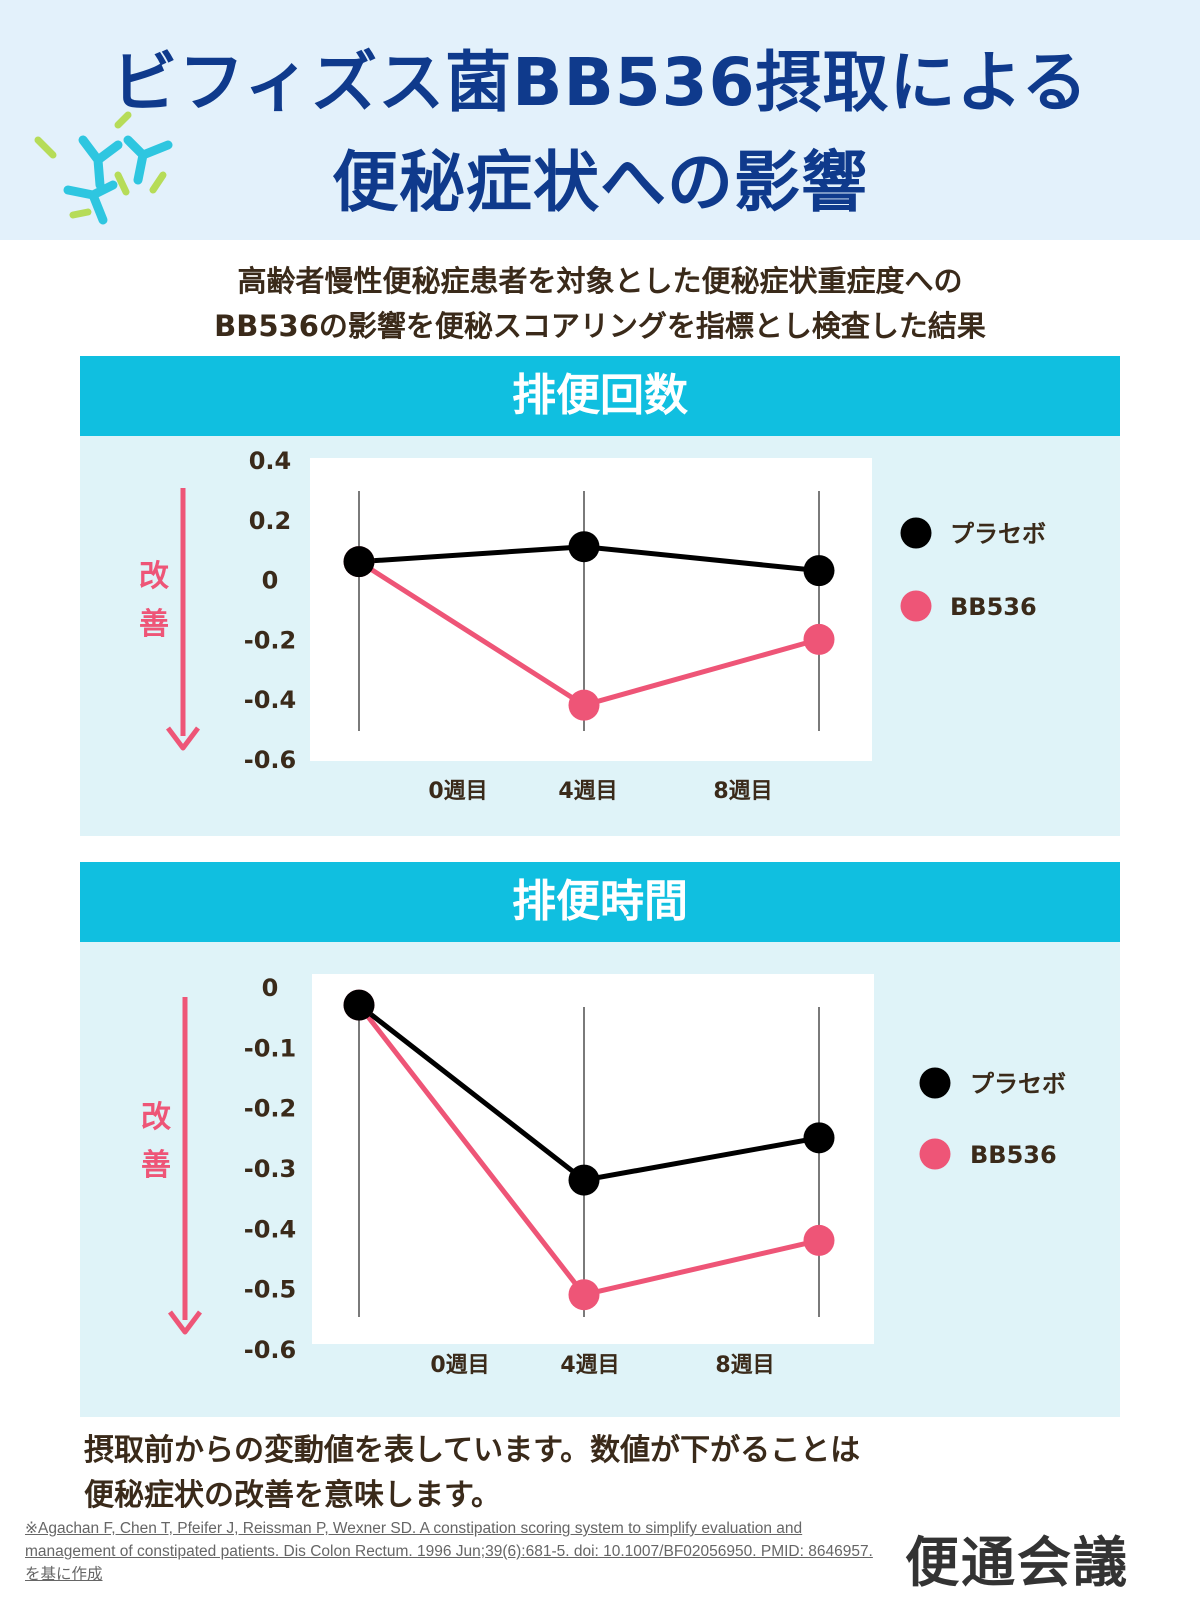 This screenshot has height=1600, width=1200. I want to click on subtitle-line2: BB536の影響を便秘スコアリングを指標とし検査した結果, so click(600, 326).